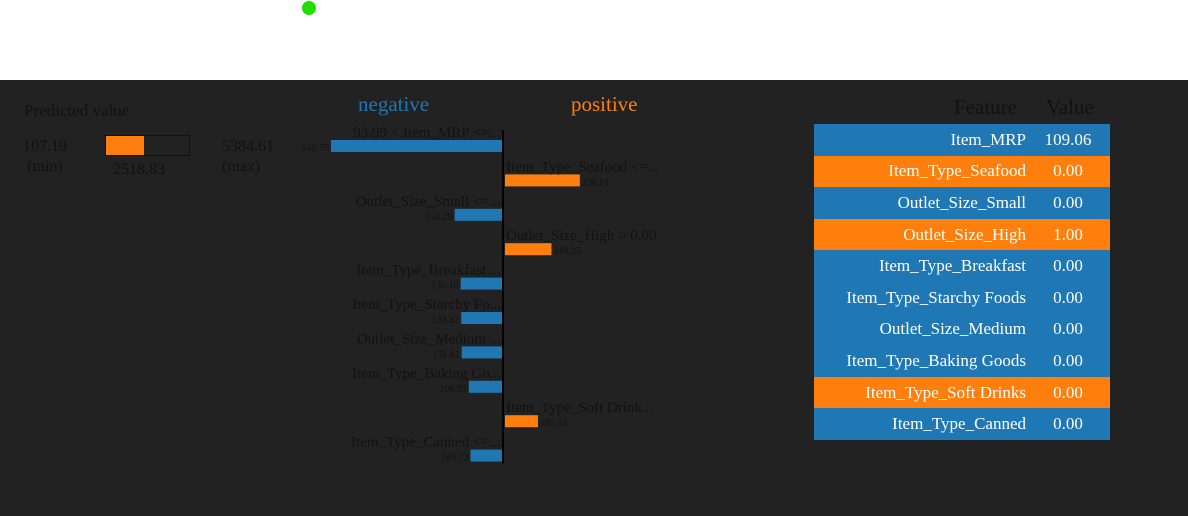  Describe the element at coordinates (309, 8) in the screenshot. I see `status-dot` at that location.